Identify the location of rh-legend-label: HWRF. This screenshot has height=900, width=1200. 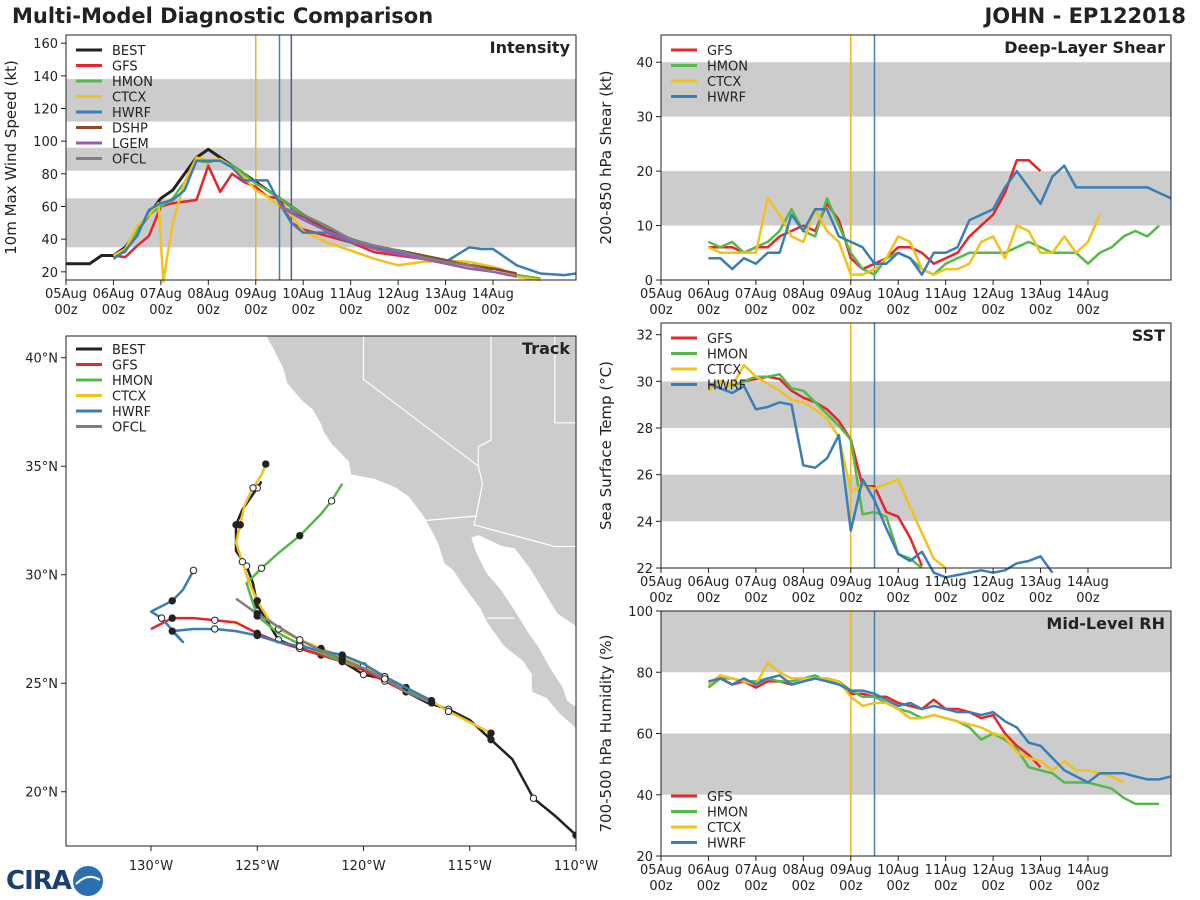
(726, 844).